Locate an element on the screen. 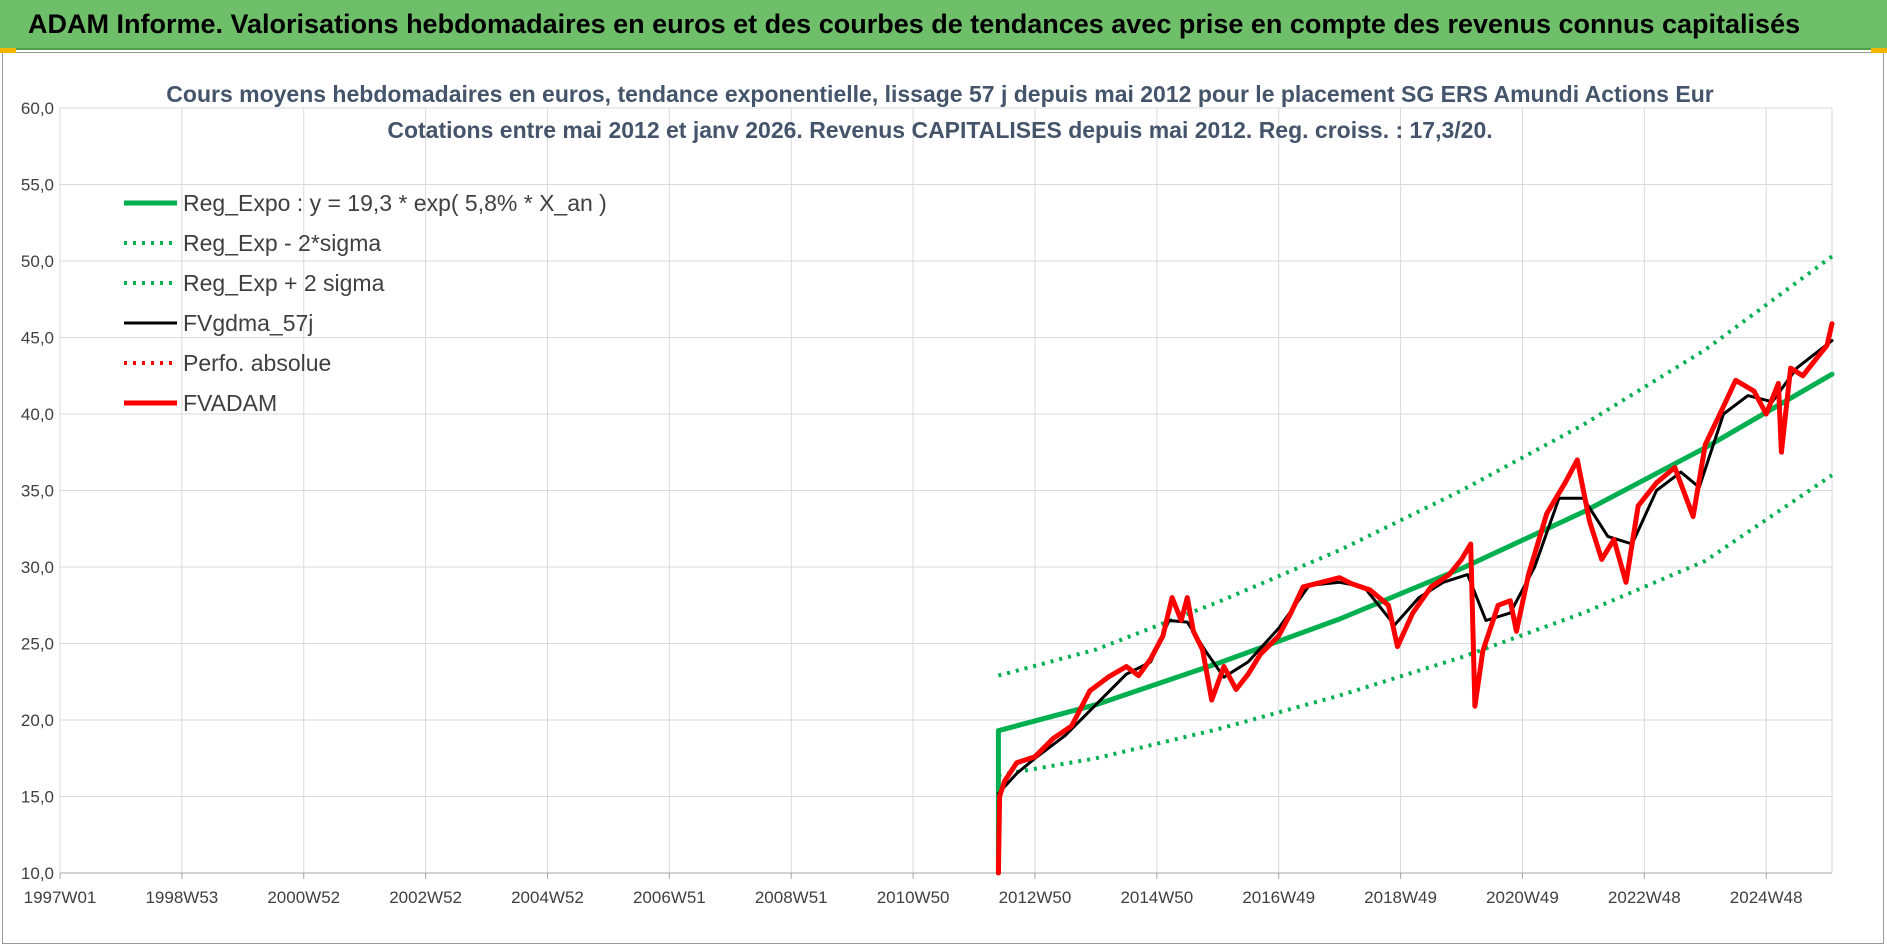  x-tick-label: 2016W49 is located at coordinates (1278, 897).